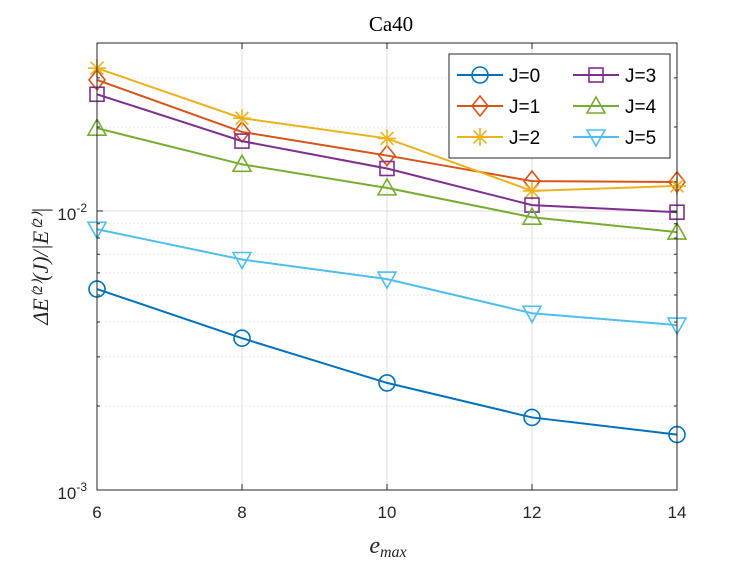 This screenshot has height=561, width=747. What do you see at coordinates (615, 106) in the screenshot?
I see `legend-entry-j4: J=4` at bounding box center [615, 106].